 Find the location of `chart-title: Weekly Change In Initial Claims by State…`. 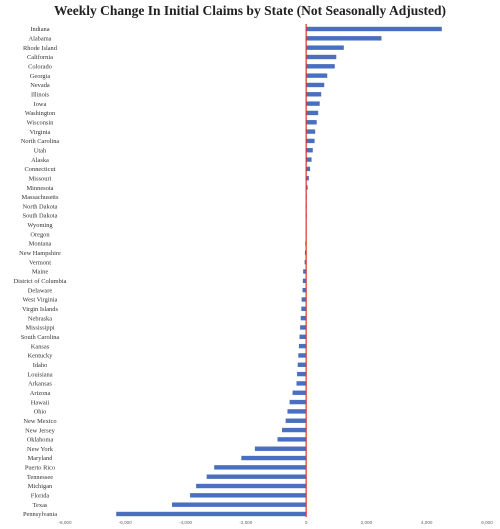

chart-title: Weekly Change In Initial Claims by State… is located at coordinates (250, 10).